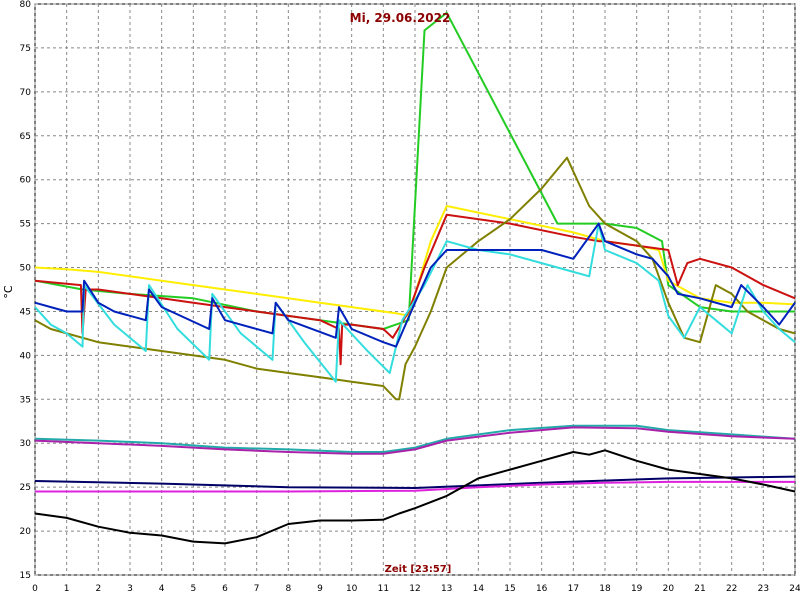 Image resolution: width=800 pixels, height=600 pixels. What do you see at coordinates (25, 488) in the screenshot?
I see `y-tick-label: 25` at bounding box center [25, 488].